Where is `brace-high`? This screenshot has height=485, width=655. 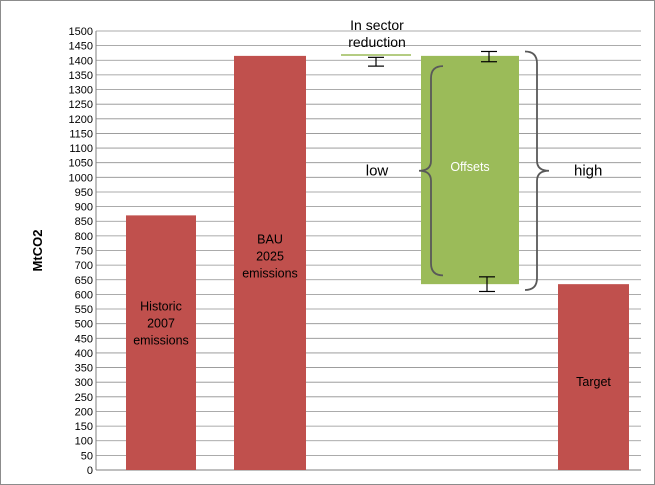 brace-high is located at coordinates (537, 170).